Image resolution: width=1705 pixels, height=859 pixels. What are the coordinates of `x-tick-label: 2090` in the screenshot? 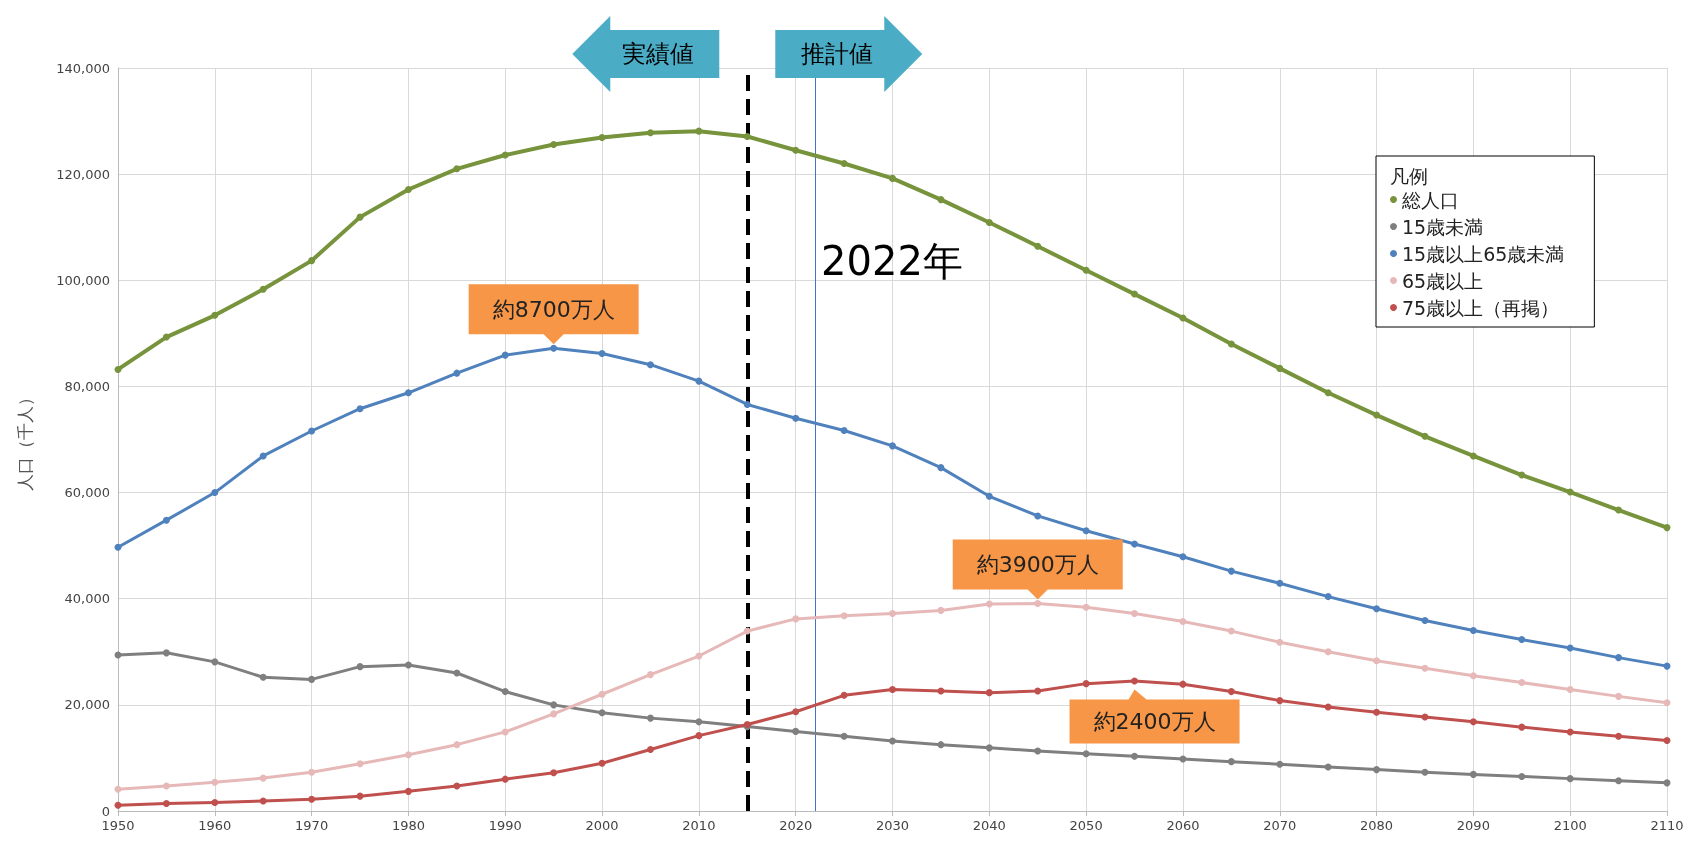 It's located at (1473, 825).